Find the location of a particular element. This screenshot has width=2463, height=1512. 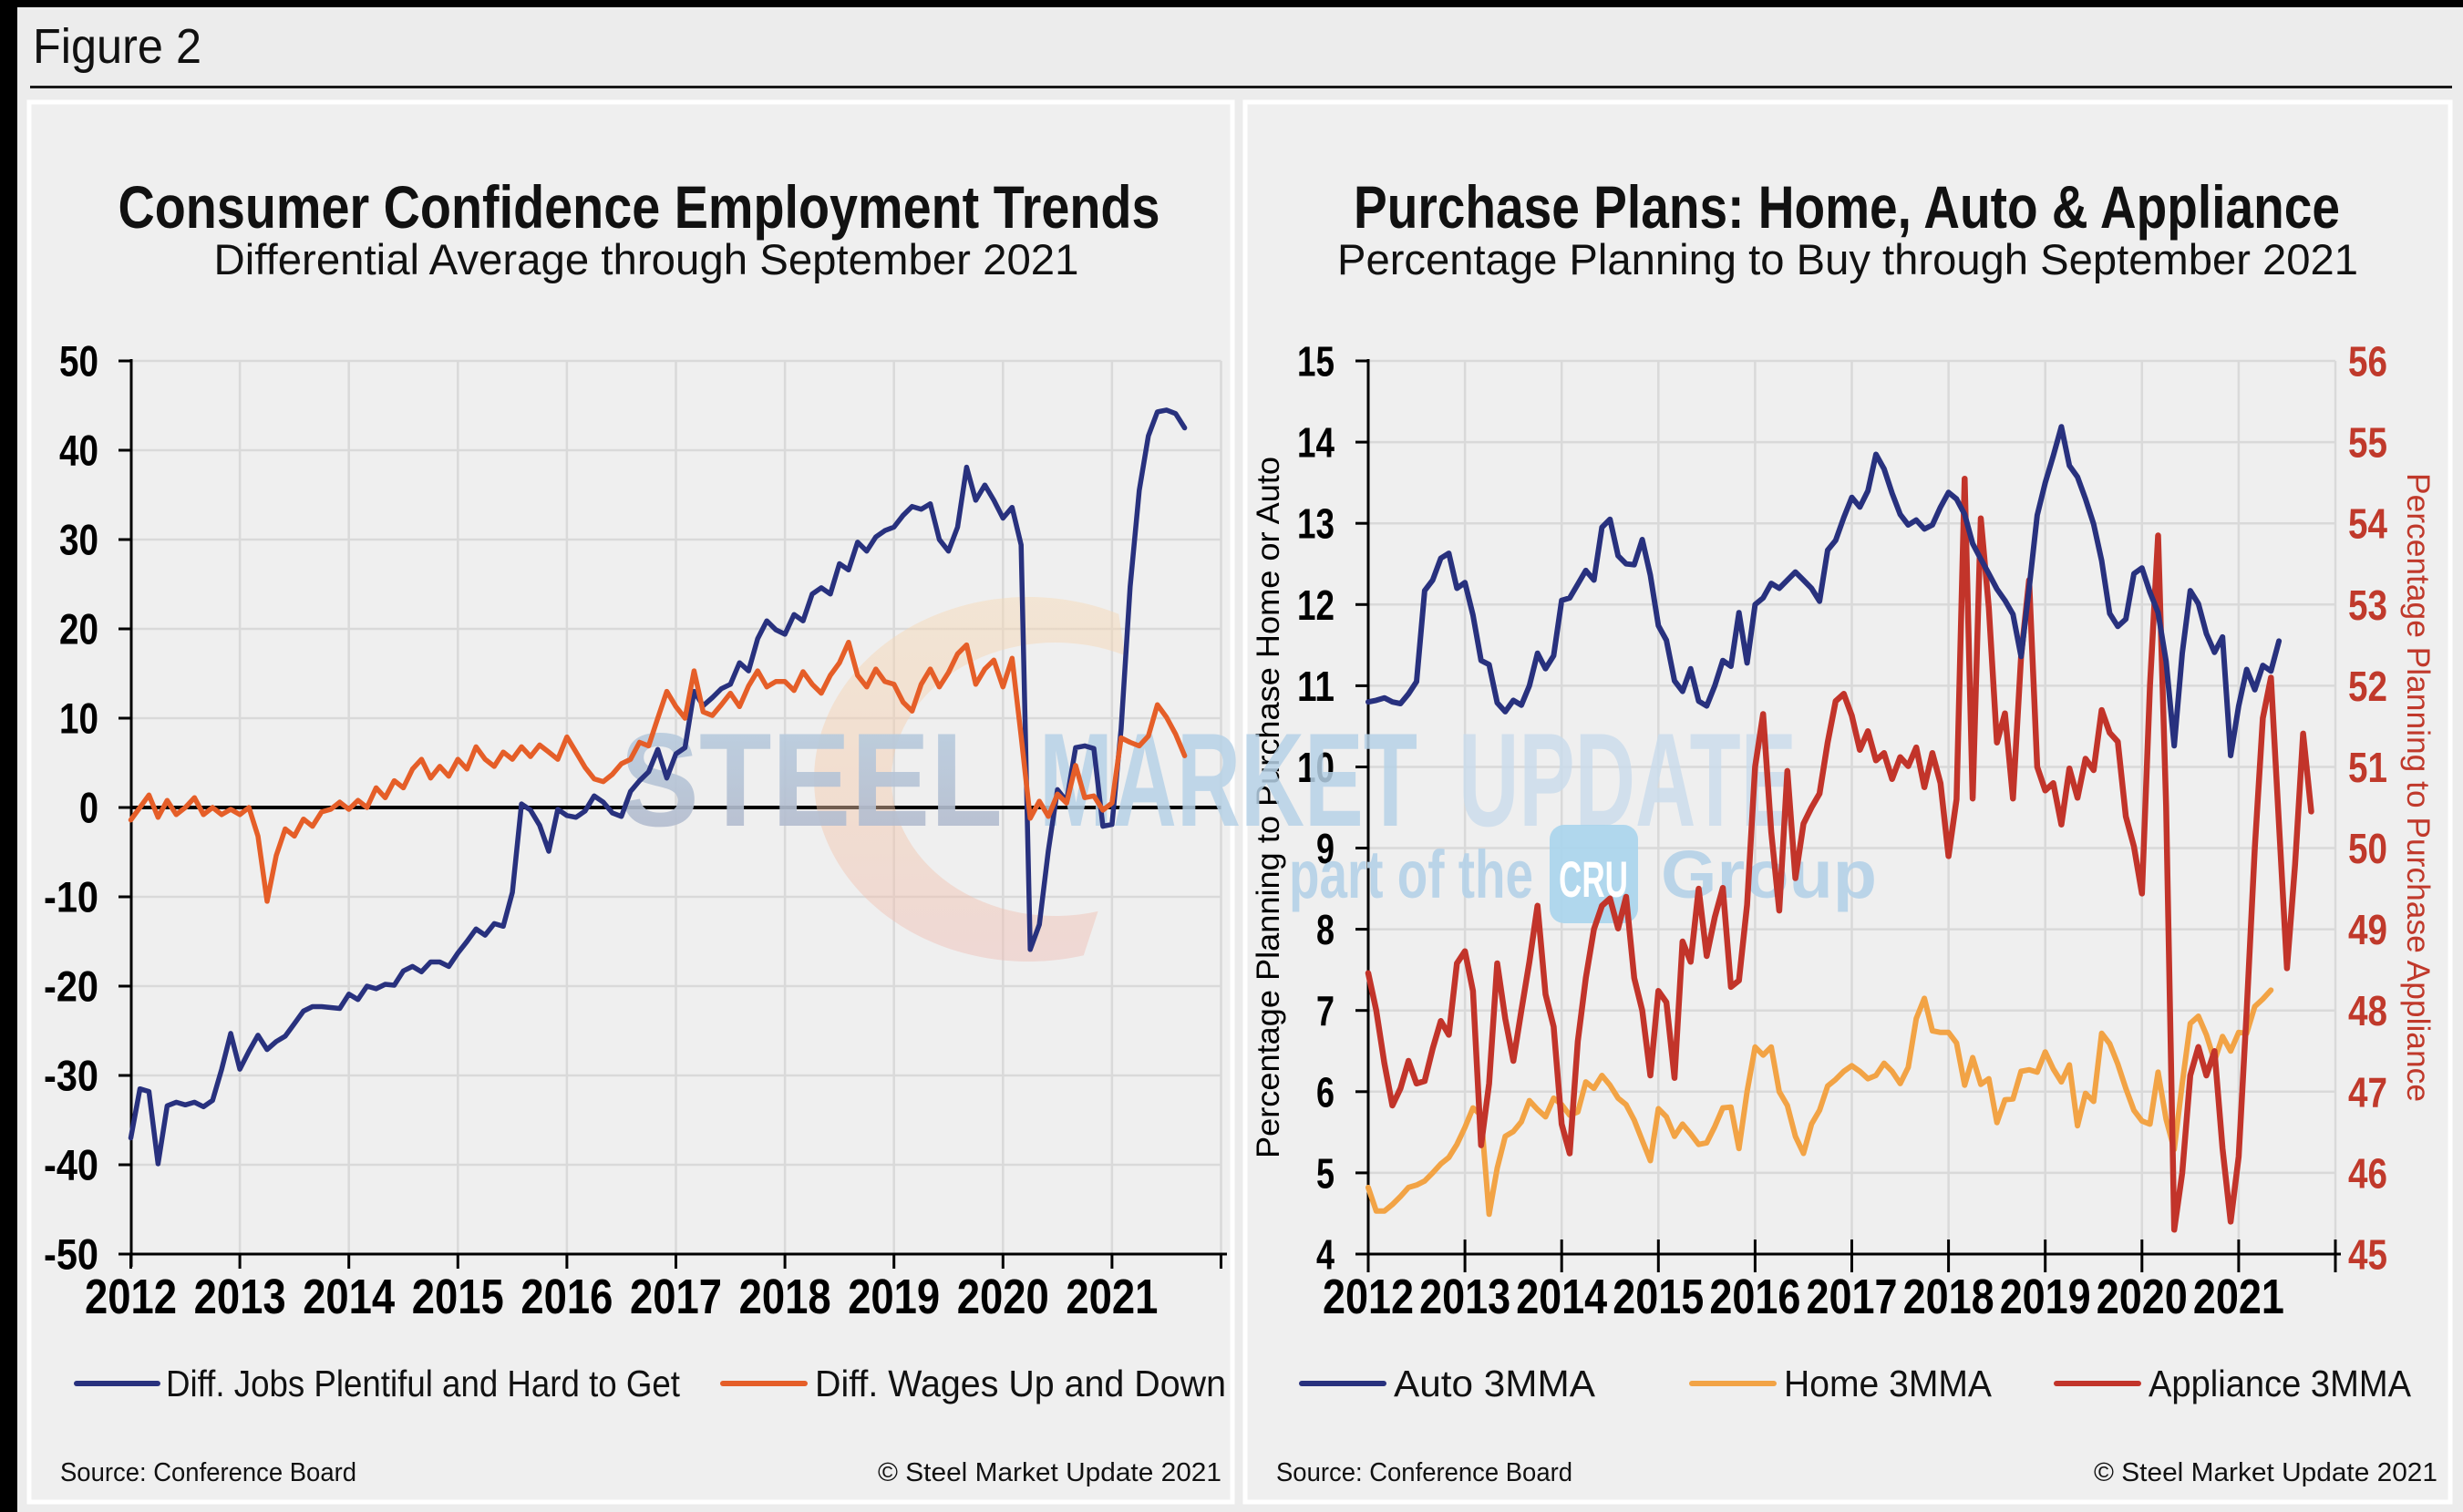

svg-text: -20 is located at coordinates (71, 987).